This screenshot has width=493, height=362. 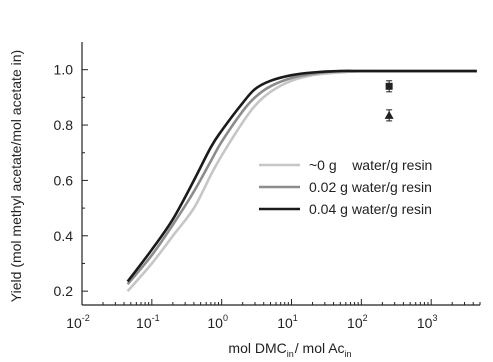 I want to click on x-tick-exponent: -2, so click(x=86, y=318).